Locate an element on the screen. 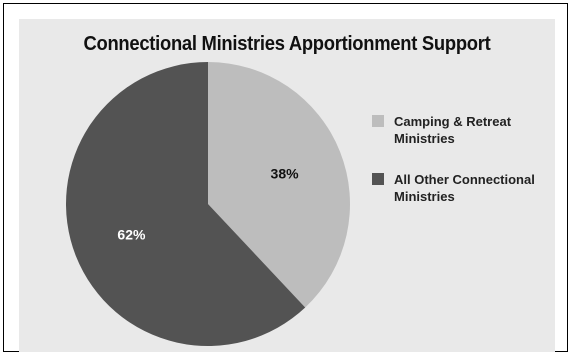  legend-label-camping: Camping & Retreat Ministries is located at coordinates (453, 130).